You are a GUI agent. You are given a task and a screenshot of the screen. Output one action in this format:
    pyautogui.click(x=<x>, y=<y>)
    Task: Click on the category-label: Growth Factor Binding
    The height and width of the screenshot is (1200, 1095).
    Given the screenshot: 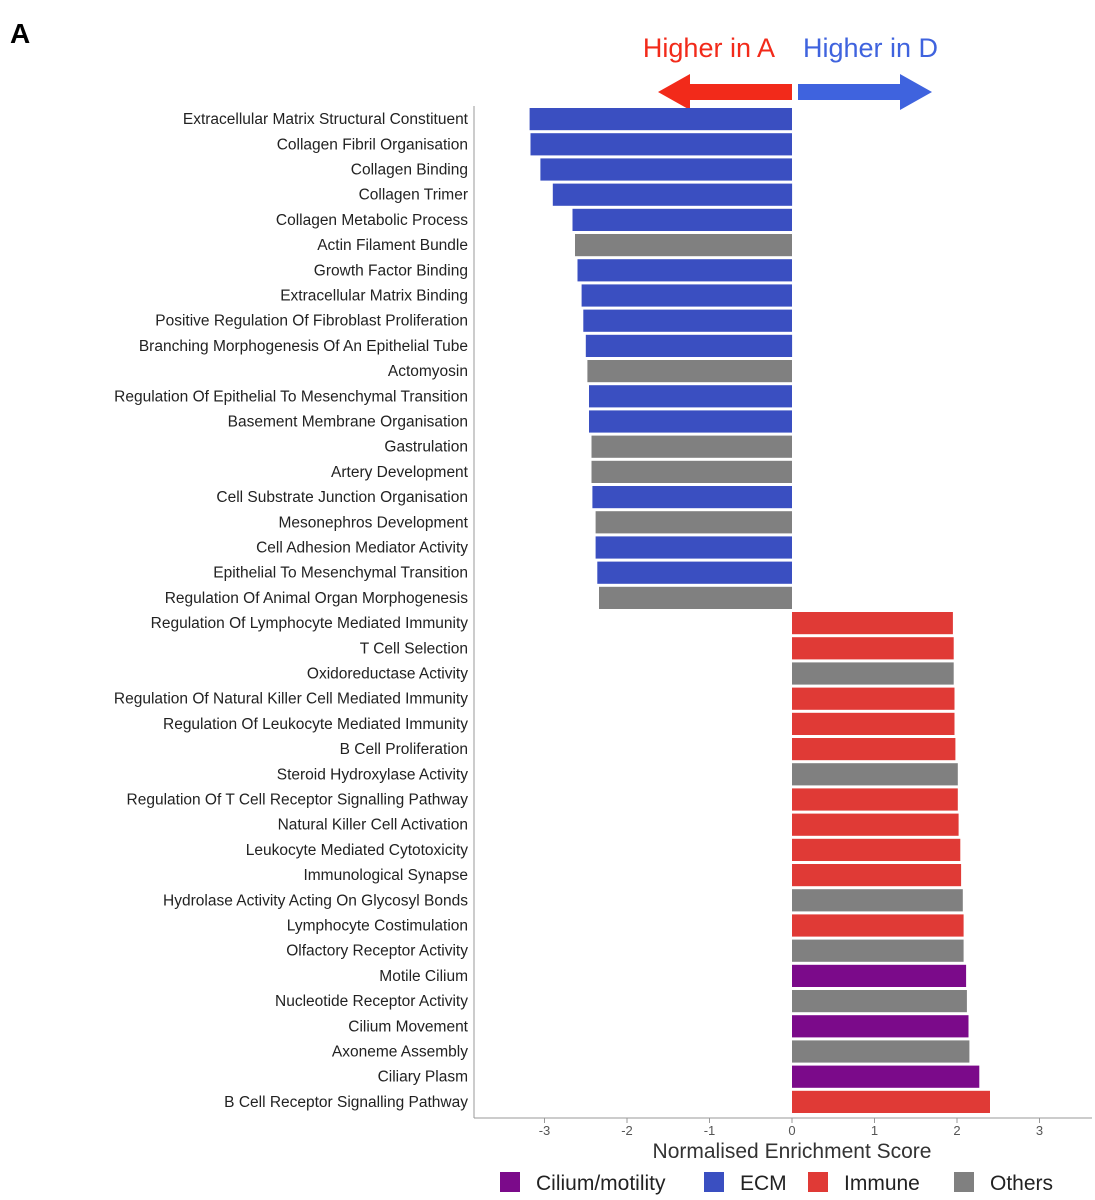 What is the action you would take?
    pyautogui.click(x=391, y=270)
    